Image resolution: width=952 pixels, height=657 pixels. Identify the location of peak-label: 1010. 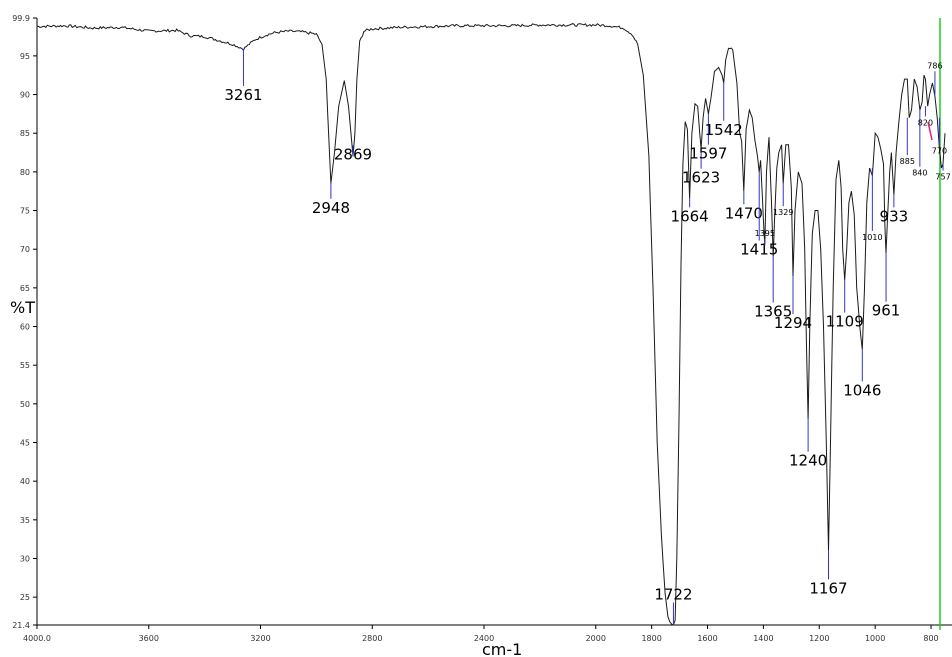
(872, 237).